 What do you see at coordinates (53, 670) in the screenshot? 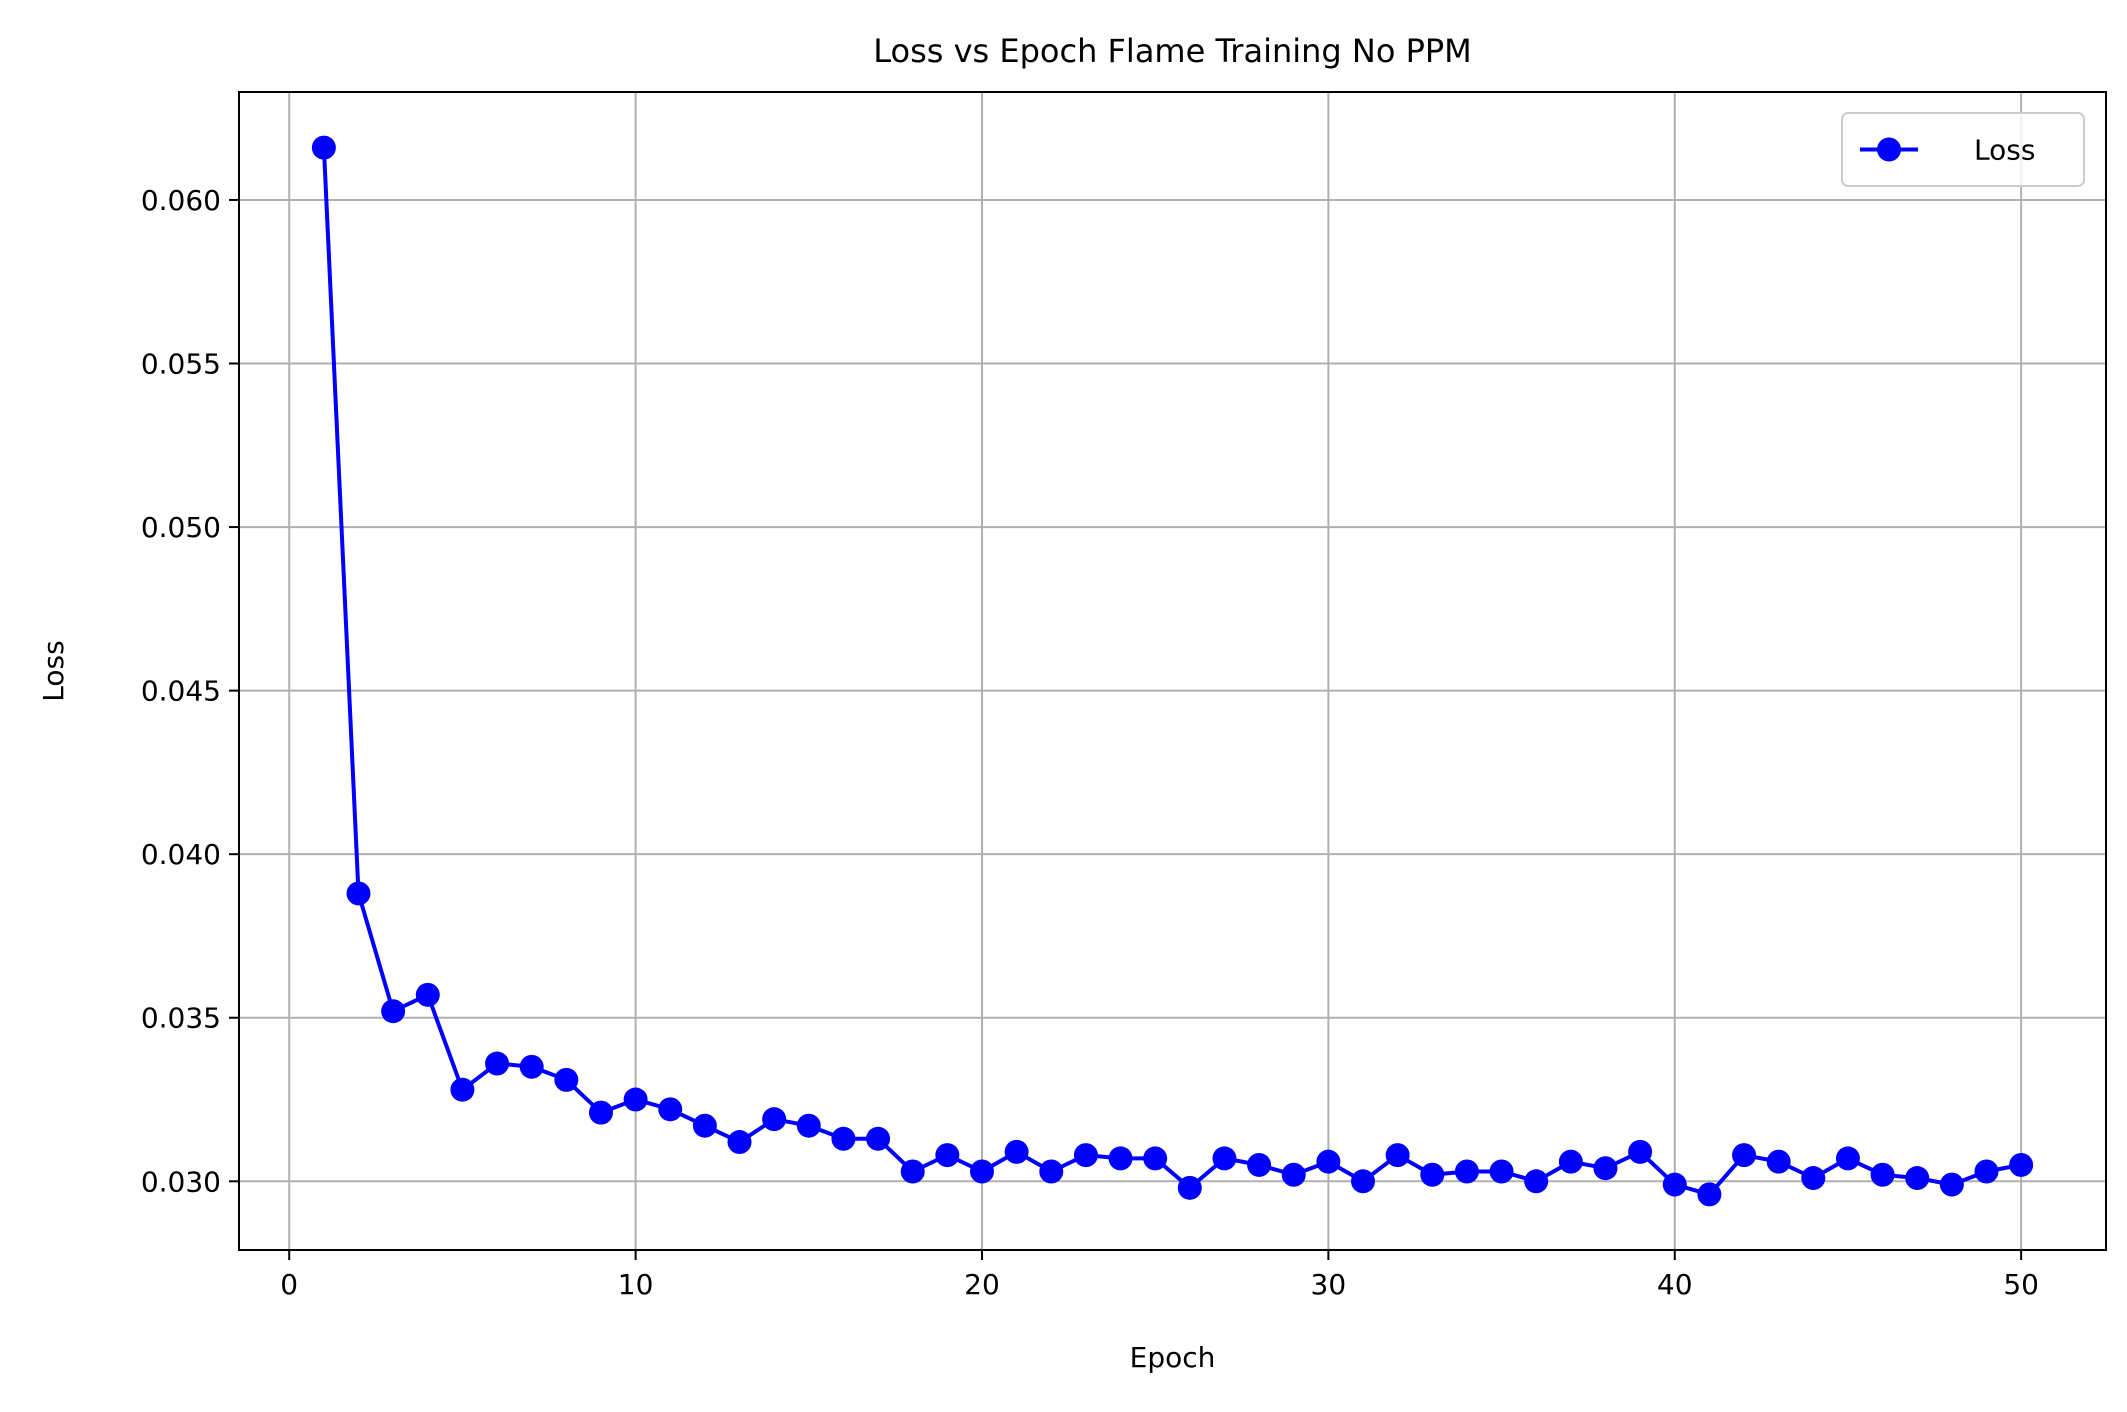
I see `y-axis-label: Loss` at bounding box center [53, 670].